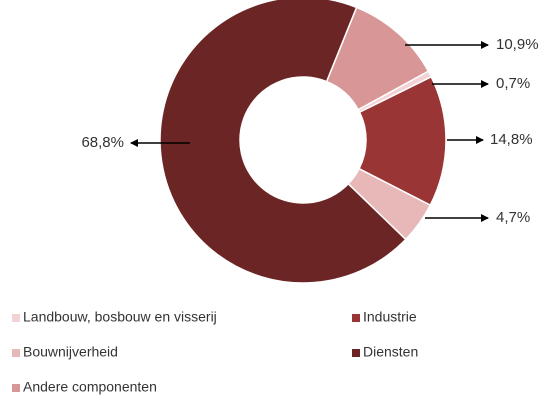  Describe the element at coordinates (102, 142) in the screenshot. I see `value-label: 68,8%` at that location.